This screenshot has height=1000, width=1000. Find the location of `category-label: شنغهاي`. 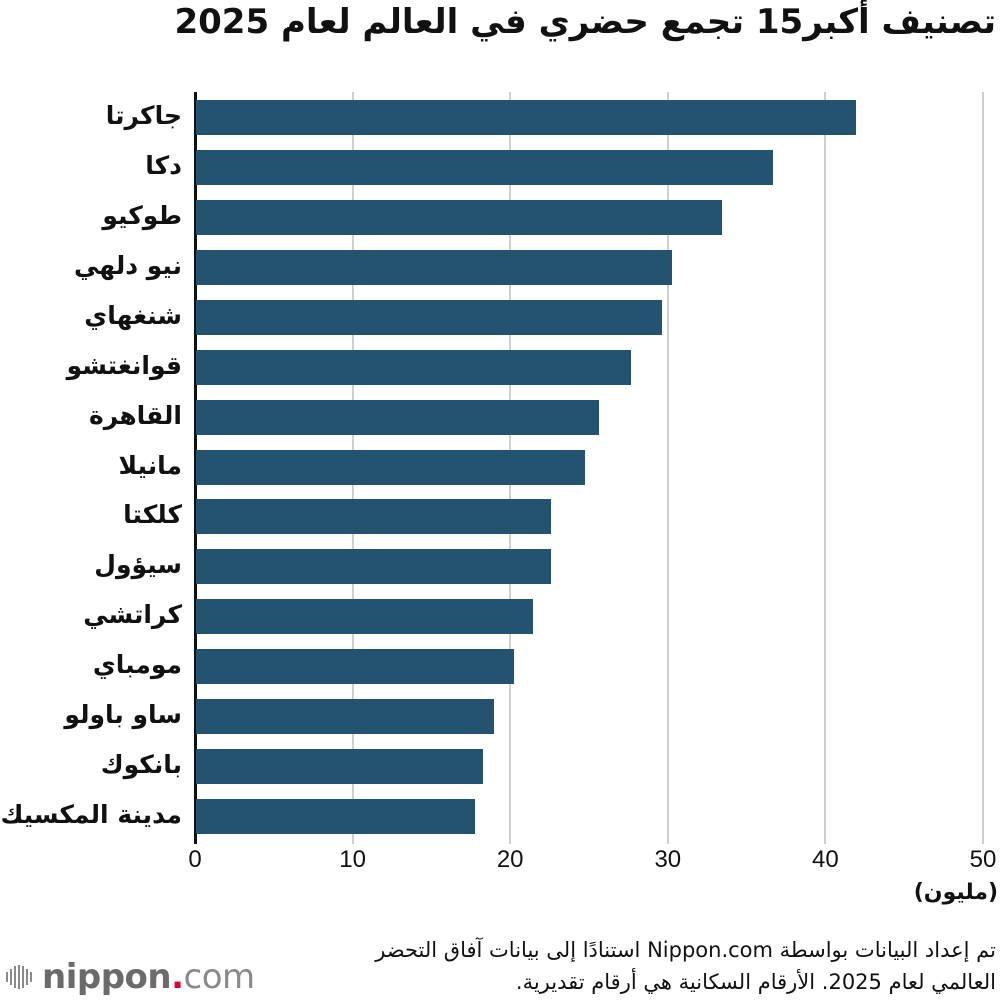

category-label: شنغهاي is located at coordinates (133, 315).